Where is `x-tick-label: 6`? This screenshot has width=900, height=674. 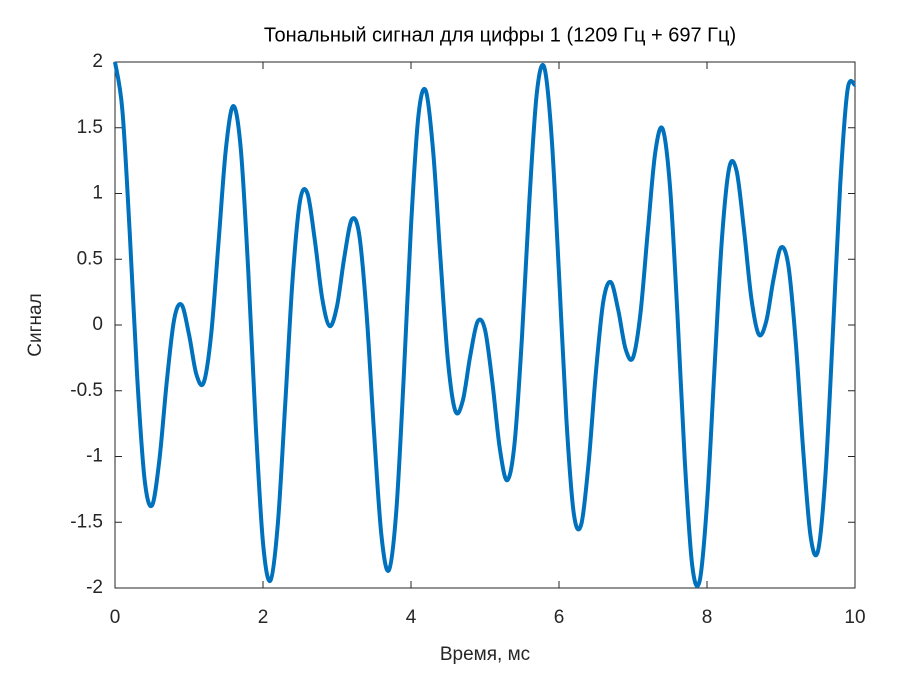 x-tick-label: 6 is located at coordinates (559, 617).